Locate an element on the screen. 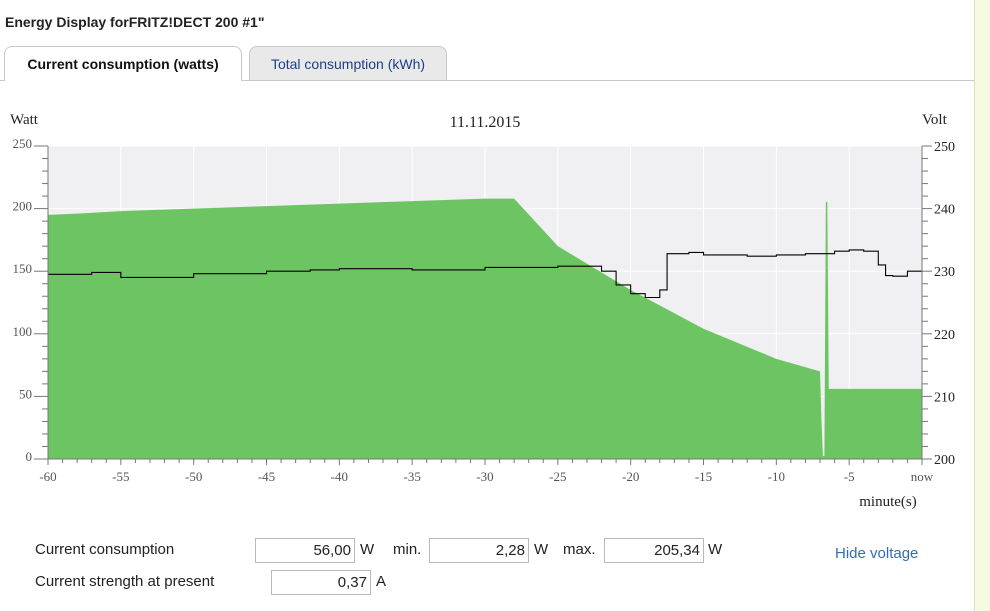 This screenshot has height=611, width=990. x-tick-label: -35 is located at coordinates (411, 476).